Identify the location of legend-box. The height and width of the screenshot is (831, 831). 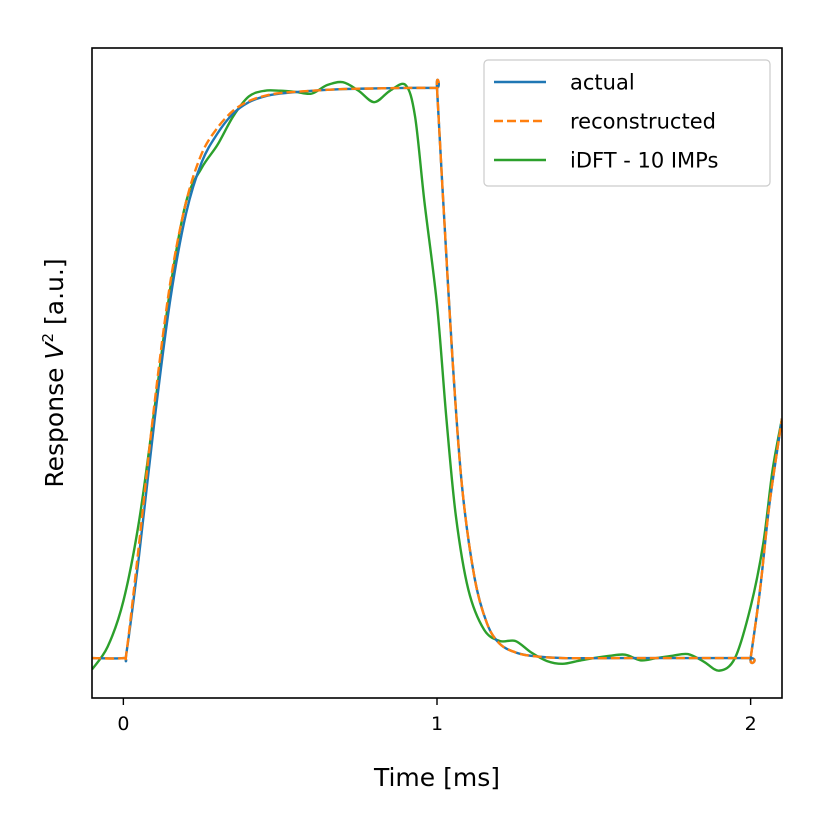
(627, 123).